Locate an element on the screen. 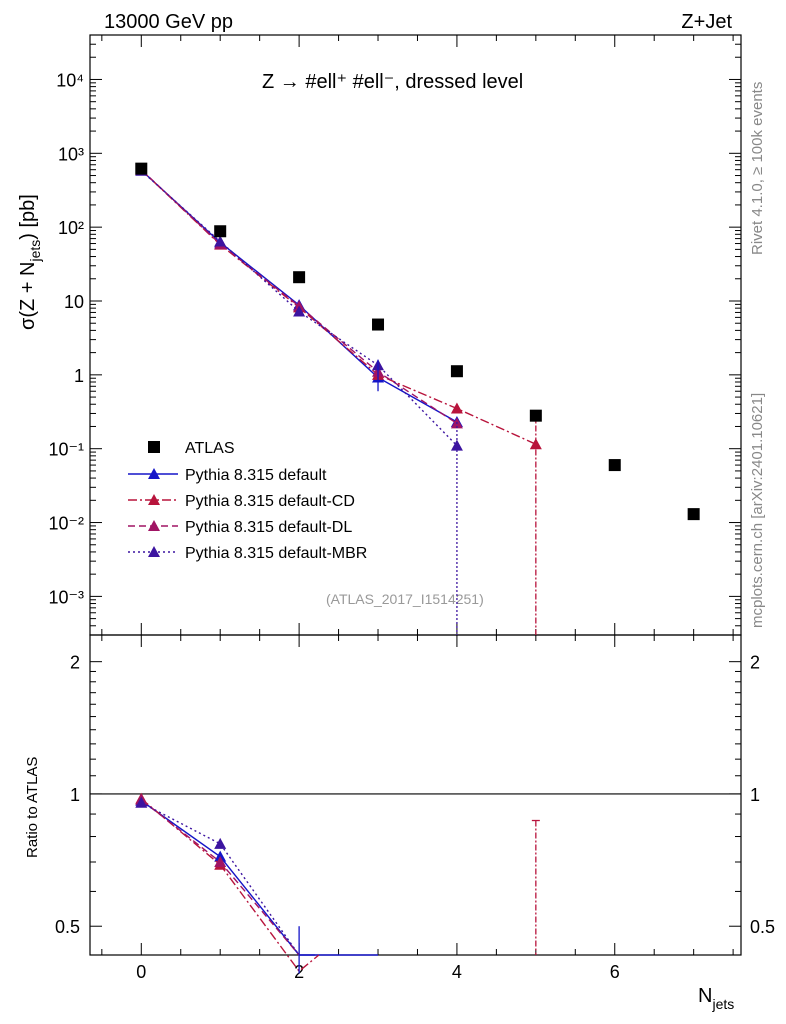 This screenshot has height=1024, width=786. legend-label: ATLAS is located at coordinates (210, 448).